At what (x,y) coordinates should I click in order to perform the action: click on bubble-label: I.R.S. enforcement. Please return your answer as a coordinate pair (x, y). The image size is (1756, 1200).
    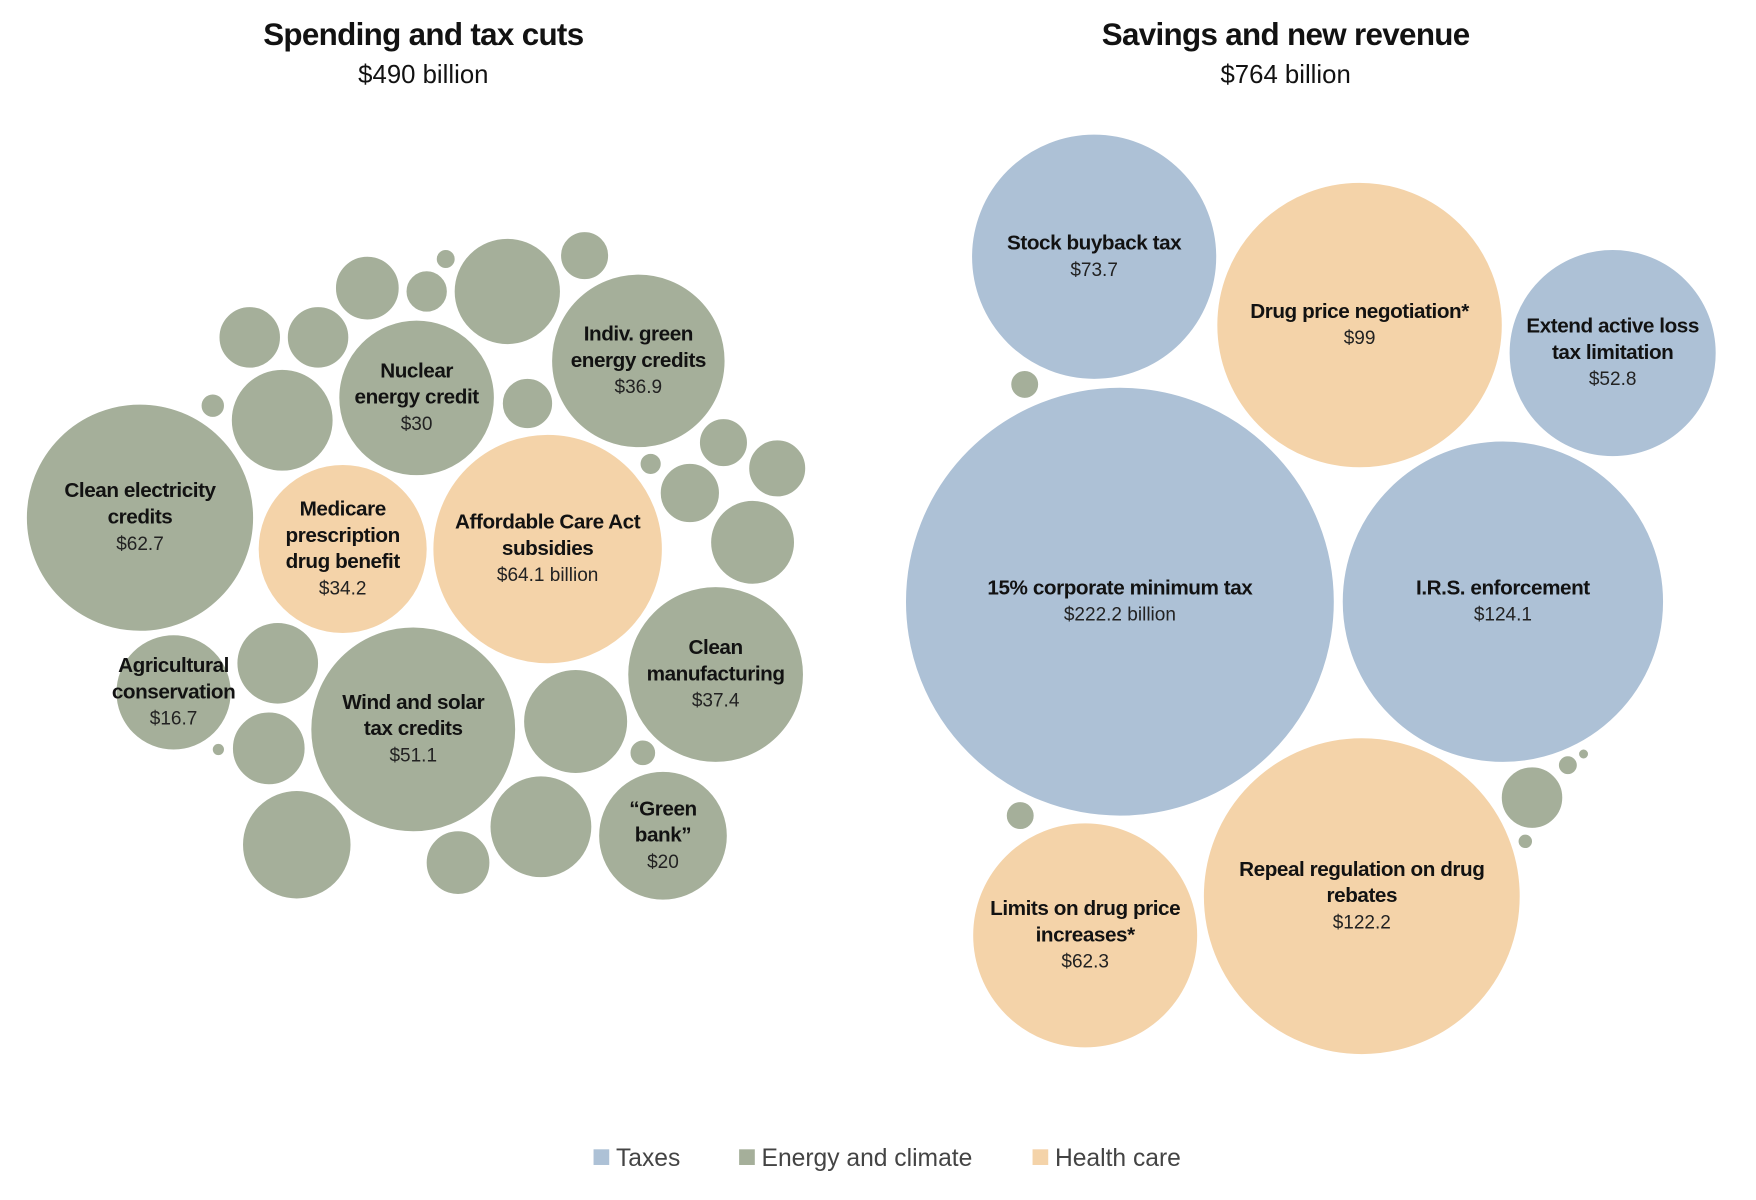
    Looking at the image, I should click on (1503, 587).